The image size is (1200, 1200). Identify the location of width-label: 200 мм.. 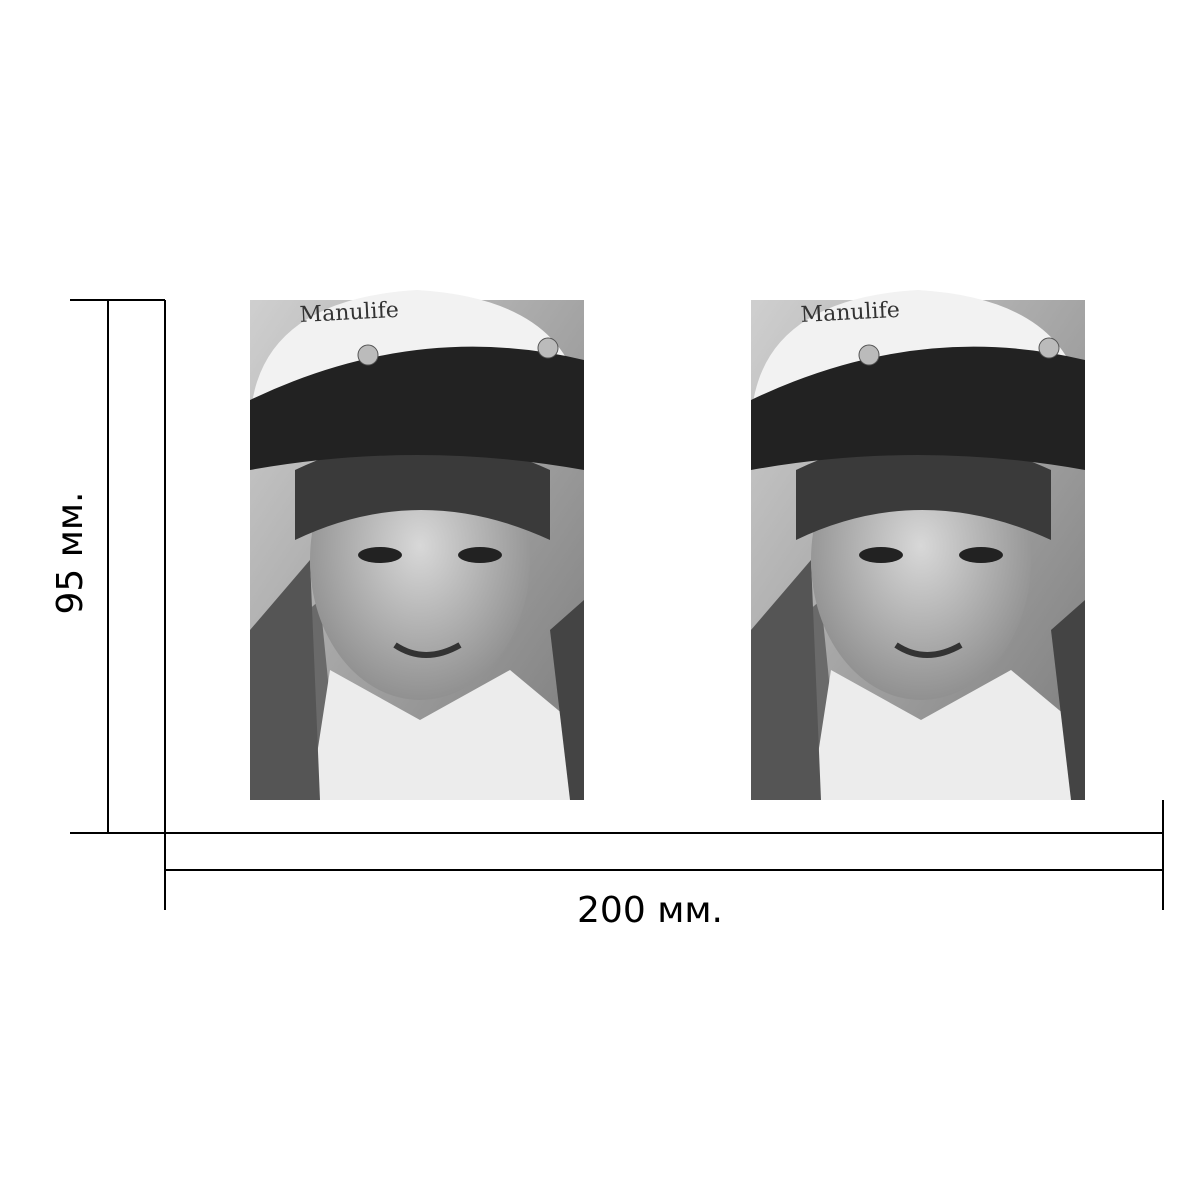
(650, 910).